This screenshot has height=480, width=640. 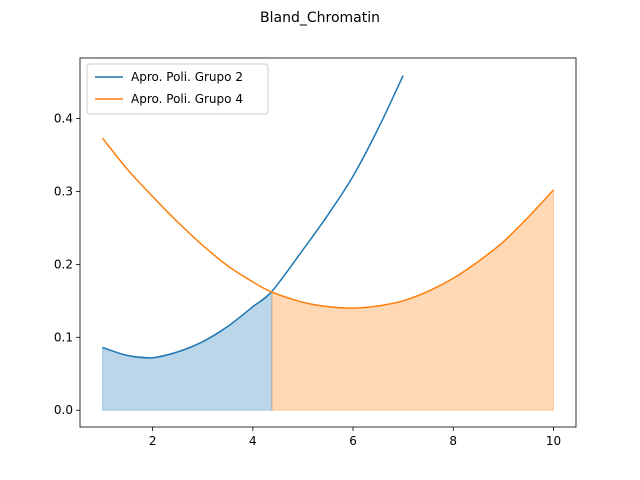 What do you see at coordinates (63, 337) in the screenshot?
I see `y-tick-label: 0.1` at bounding box center [63, 337].